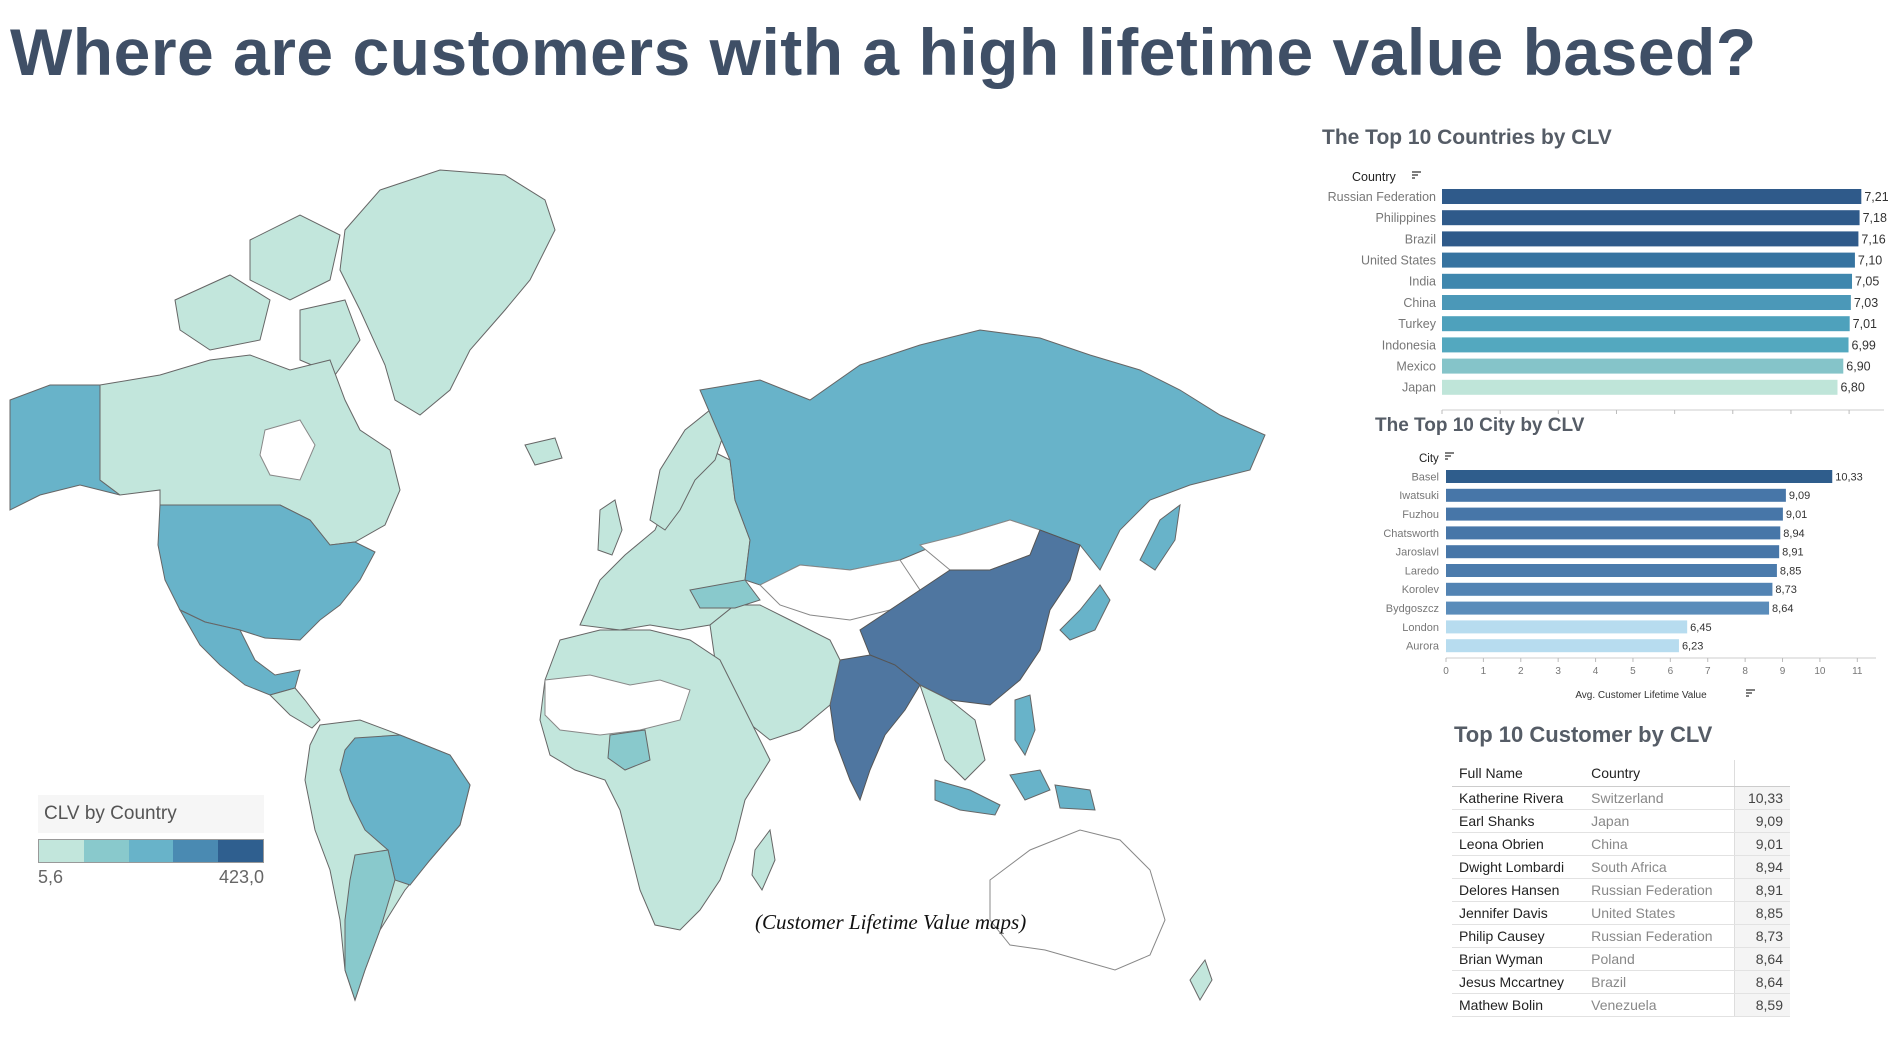 This screenshot has height=1060, width=1890. What do you see at coordinates (1849, 477) in the screenshot?
I see `bar-value-label: 10,33` at bounding box center [1849, 477].